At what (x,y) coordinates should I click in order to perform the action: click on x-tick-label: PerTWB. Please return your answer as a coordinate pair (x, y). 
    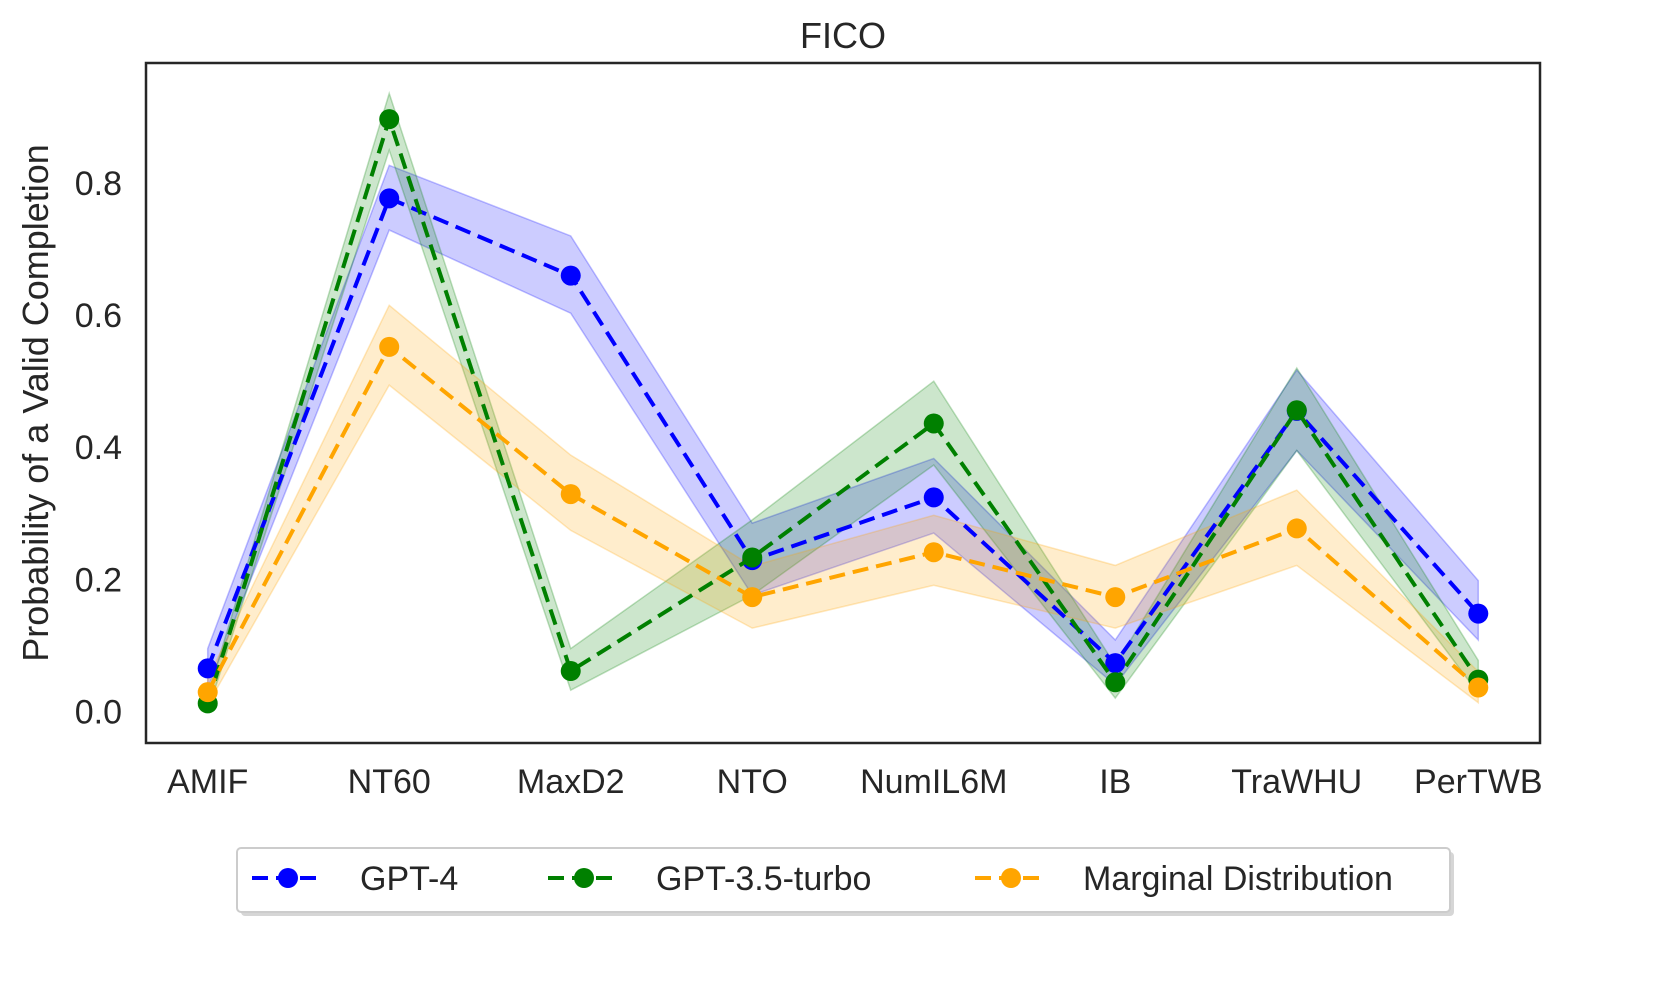
    Looking at the image, I should click on (1478, 782).